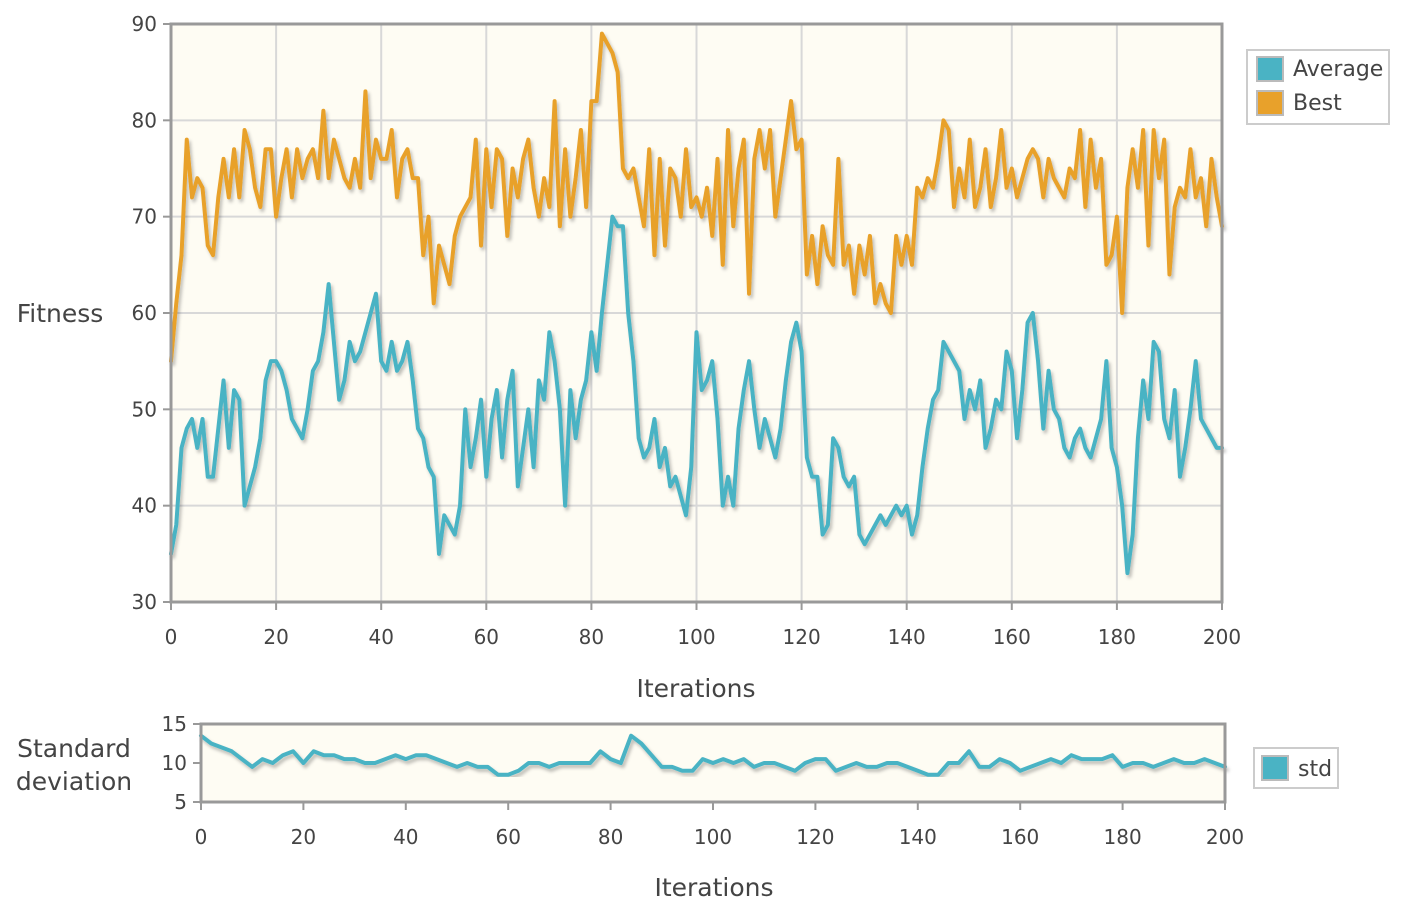 The height and width of the screenshot is (920, 1402). Describe the element at coordinates (1317, 103) in the screenshot. I see `legend-label-best: Best` at that location.